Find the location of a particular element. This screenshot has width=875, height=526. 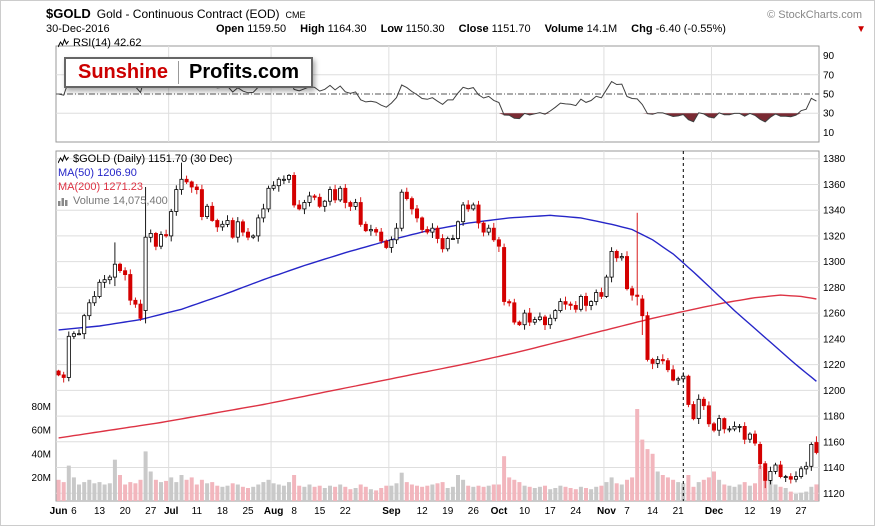

svg-text: 21 is located at coordinates (679, 511).